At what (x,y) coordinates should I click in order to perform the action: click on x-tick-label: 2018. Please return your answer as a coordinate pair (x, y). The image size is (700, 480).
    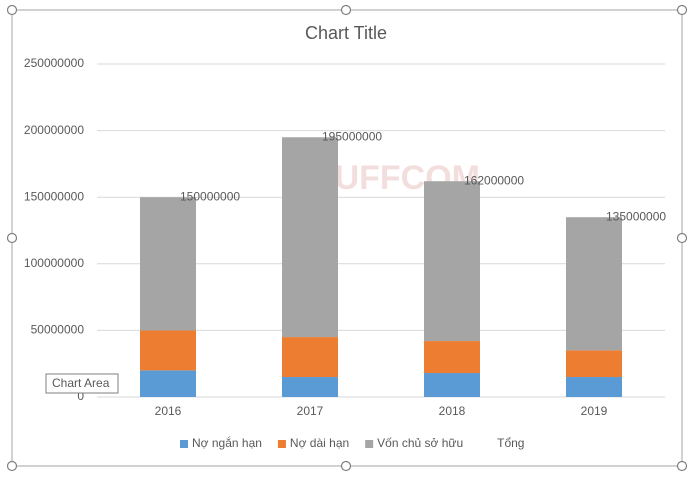
    Looking at the image, I should click on (452, 411).